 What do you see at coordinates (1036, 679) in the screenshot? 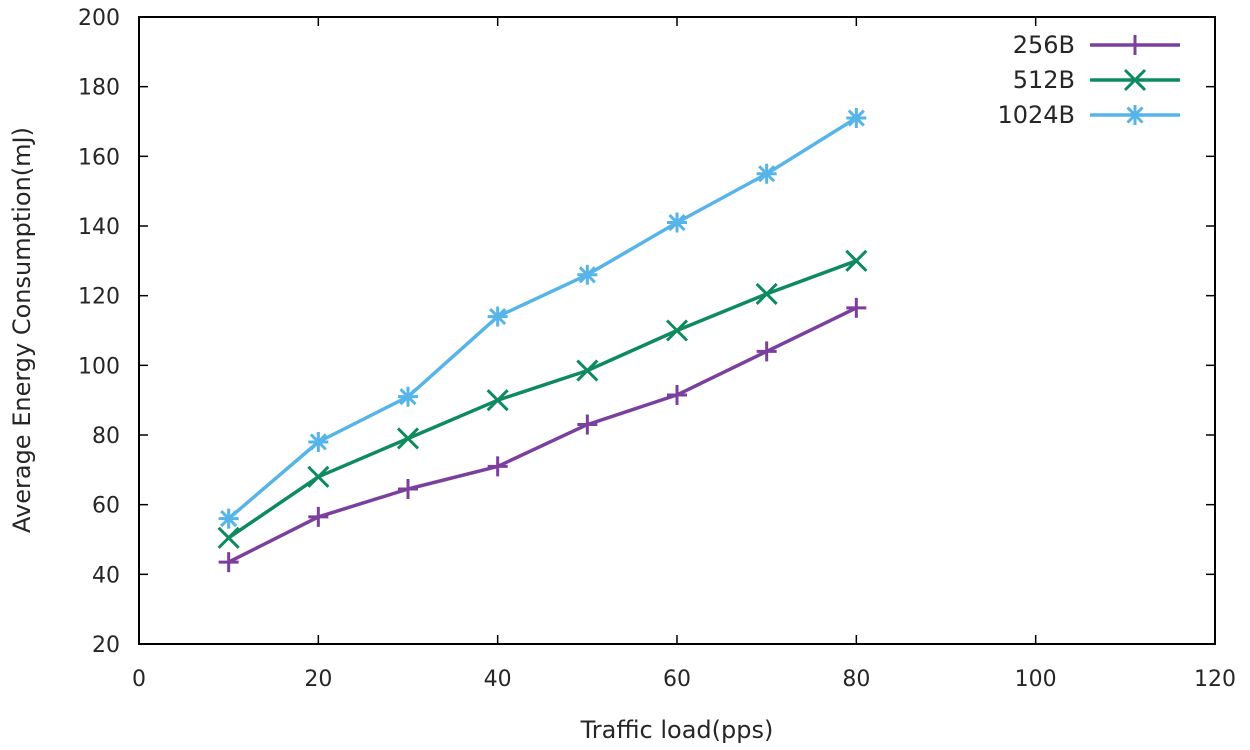
I see `x-tick-label: 100` at bounding box center [1036, 679].